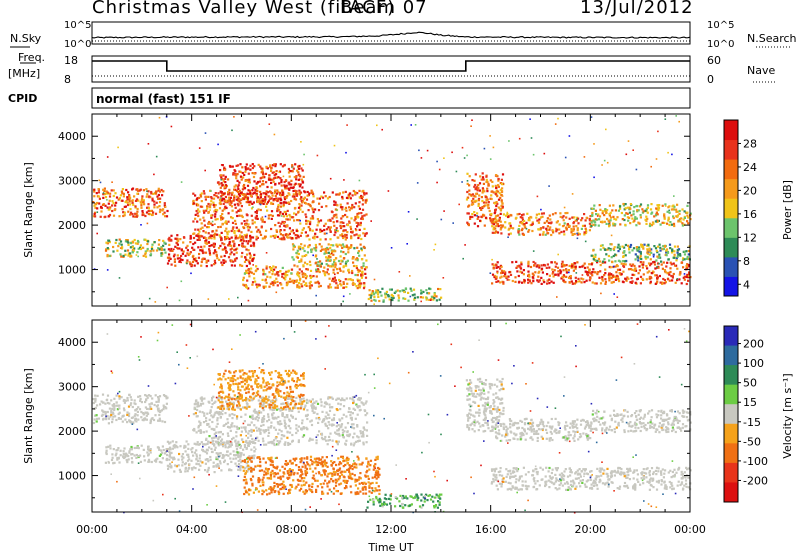 Image resolution: width=800 pixels, height=558 pixels. Describe the element at coordinates (772, 38) in the screenshot. I see `nsearch-label: N.Search` at that location.